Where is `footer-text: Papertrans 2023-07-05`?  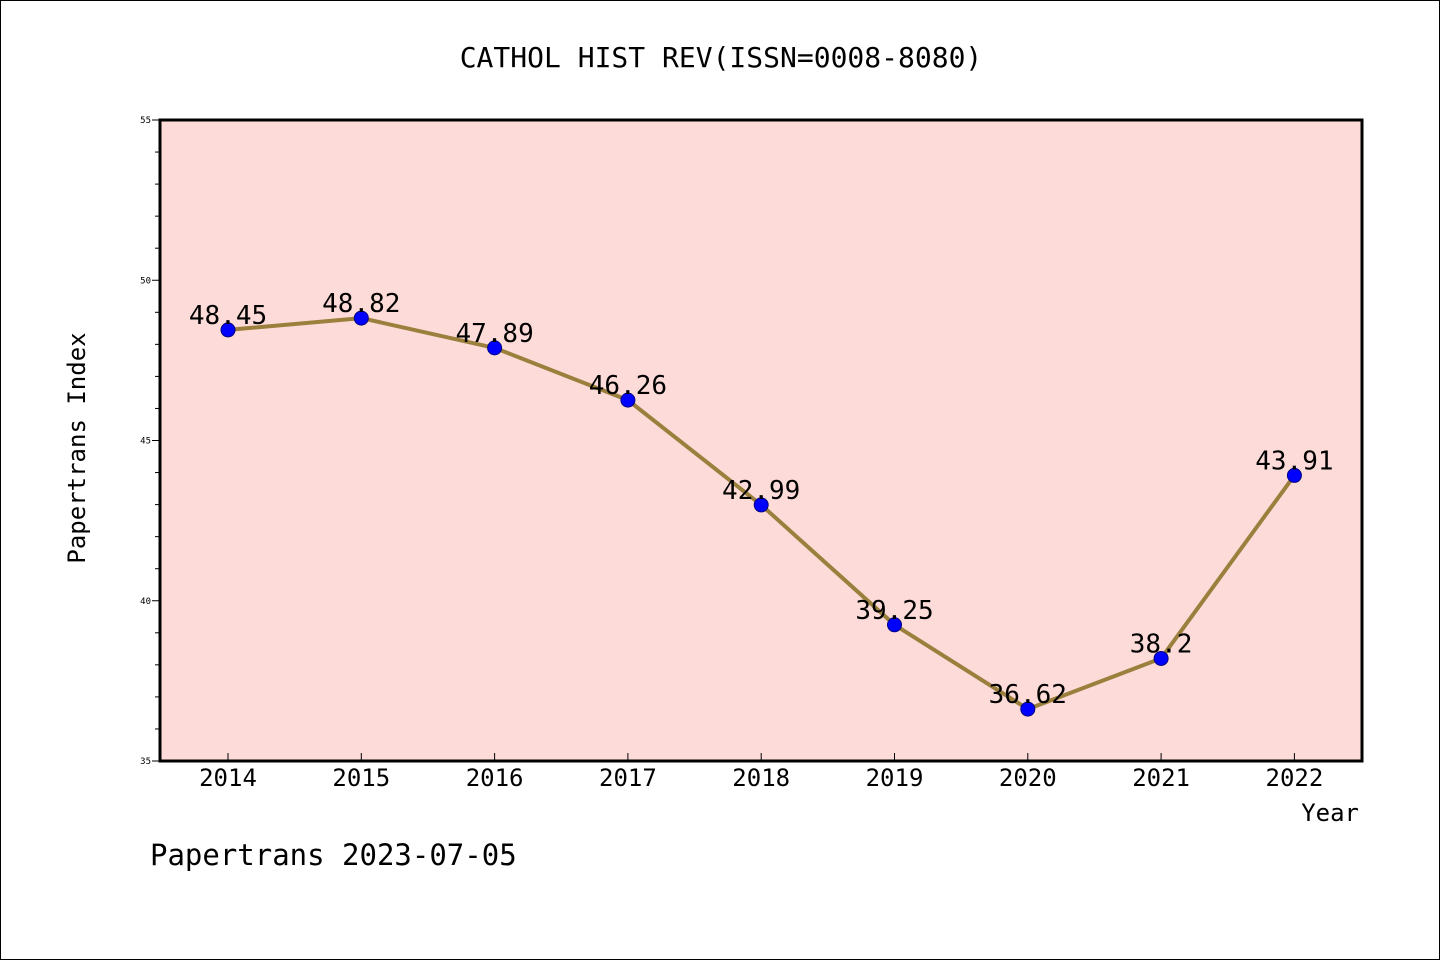 footer-text: Papertrans 2023-07-05 is located at coordinates (333, 855).